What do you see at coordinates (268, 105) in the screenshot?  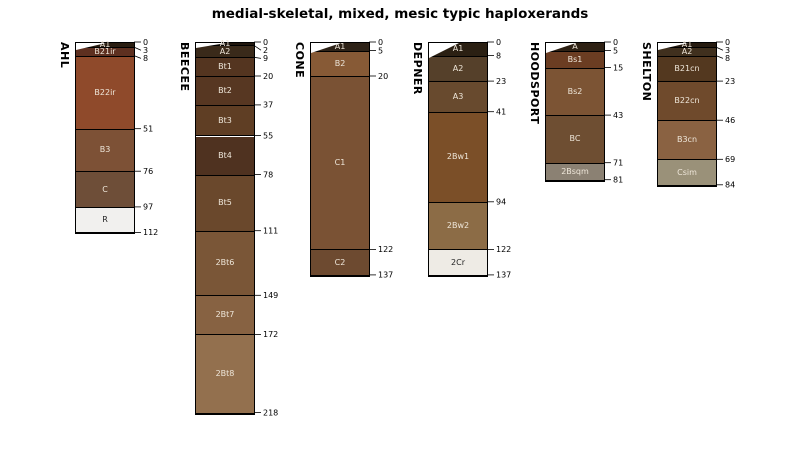 I see `depth-label: 37` at bounding box center [268, 105].